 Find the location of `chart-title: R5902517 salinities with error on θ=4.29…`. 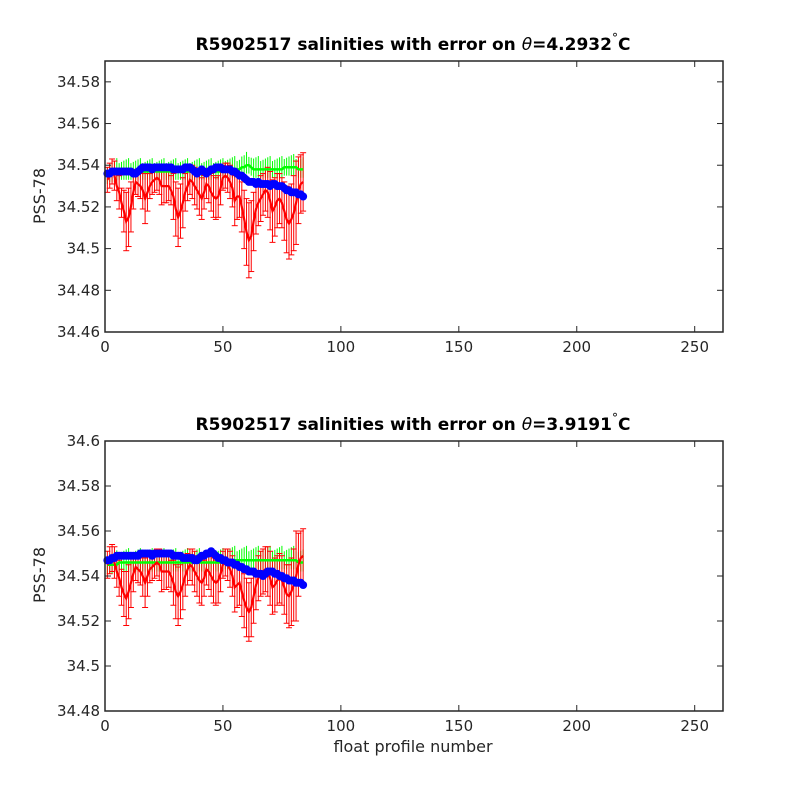

chart-title: R5902517 salinities with error on θ=4.29… is located at coordinates (413, 43).